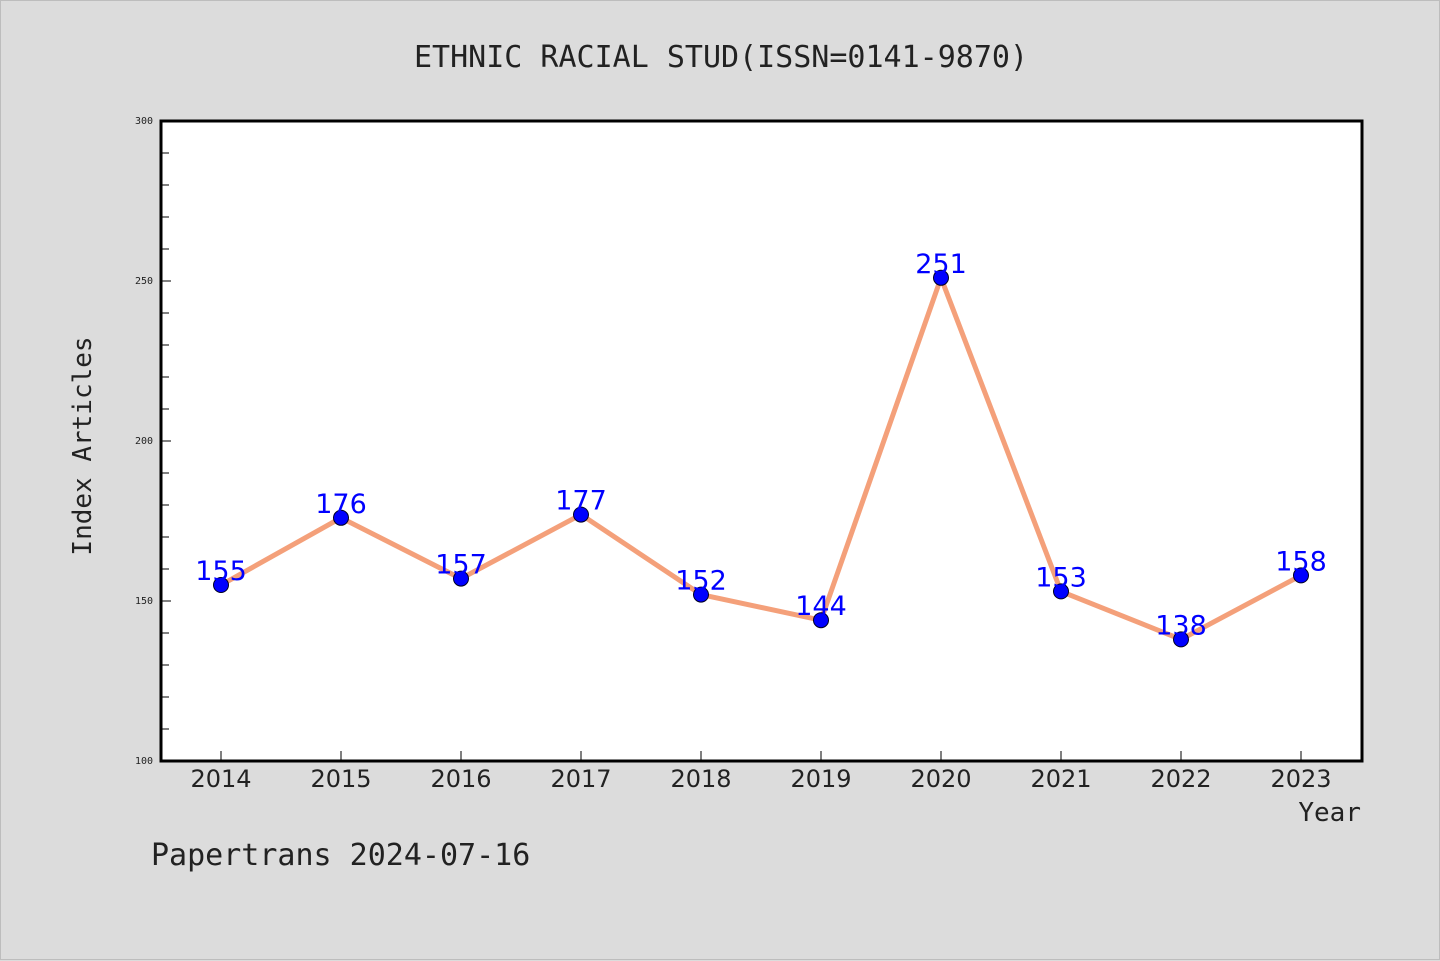 This screenshot has width=1440, height=961. What do you see at coordinates (941, 264) in the screenshot?
I see `data-label: 251` at bounding box center [941, 264].